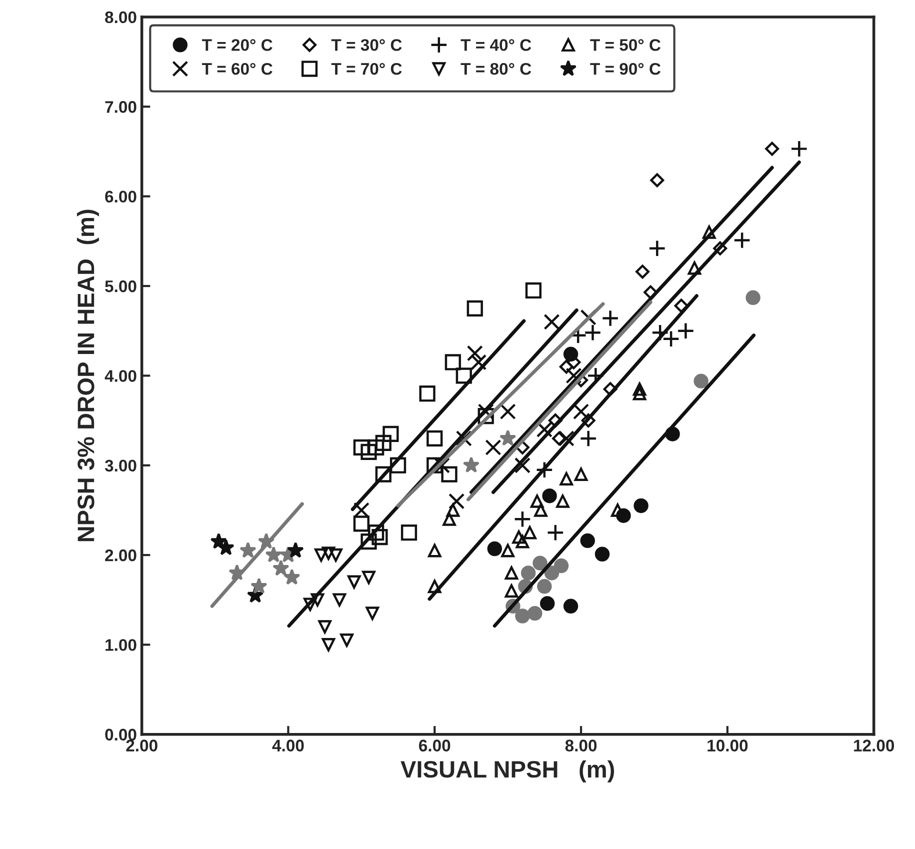 The height and width of the screenshot is (849, 915). I want to click on legend-label: T = 20° C, so click(237, 45).